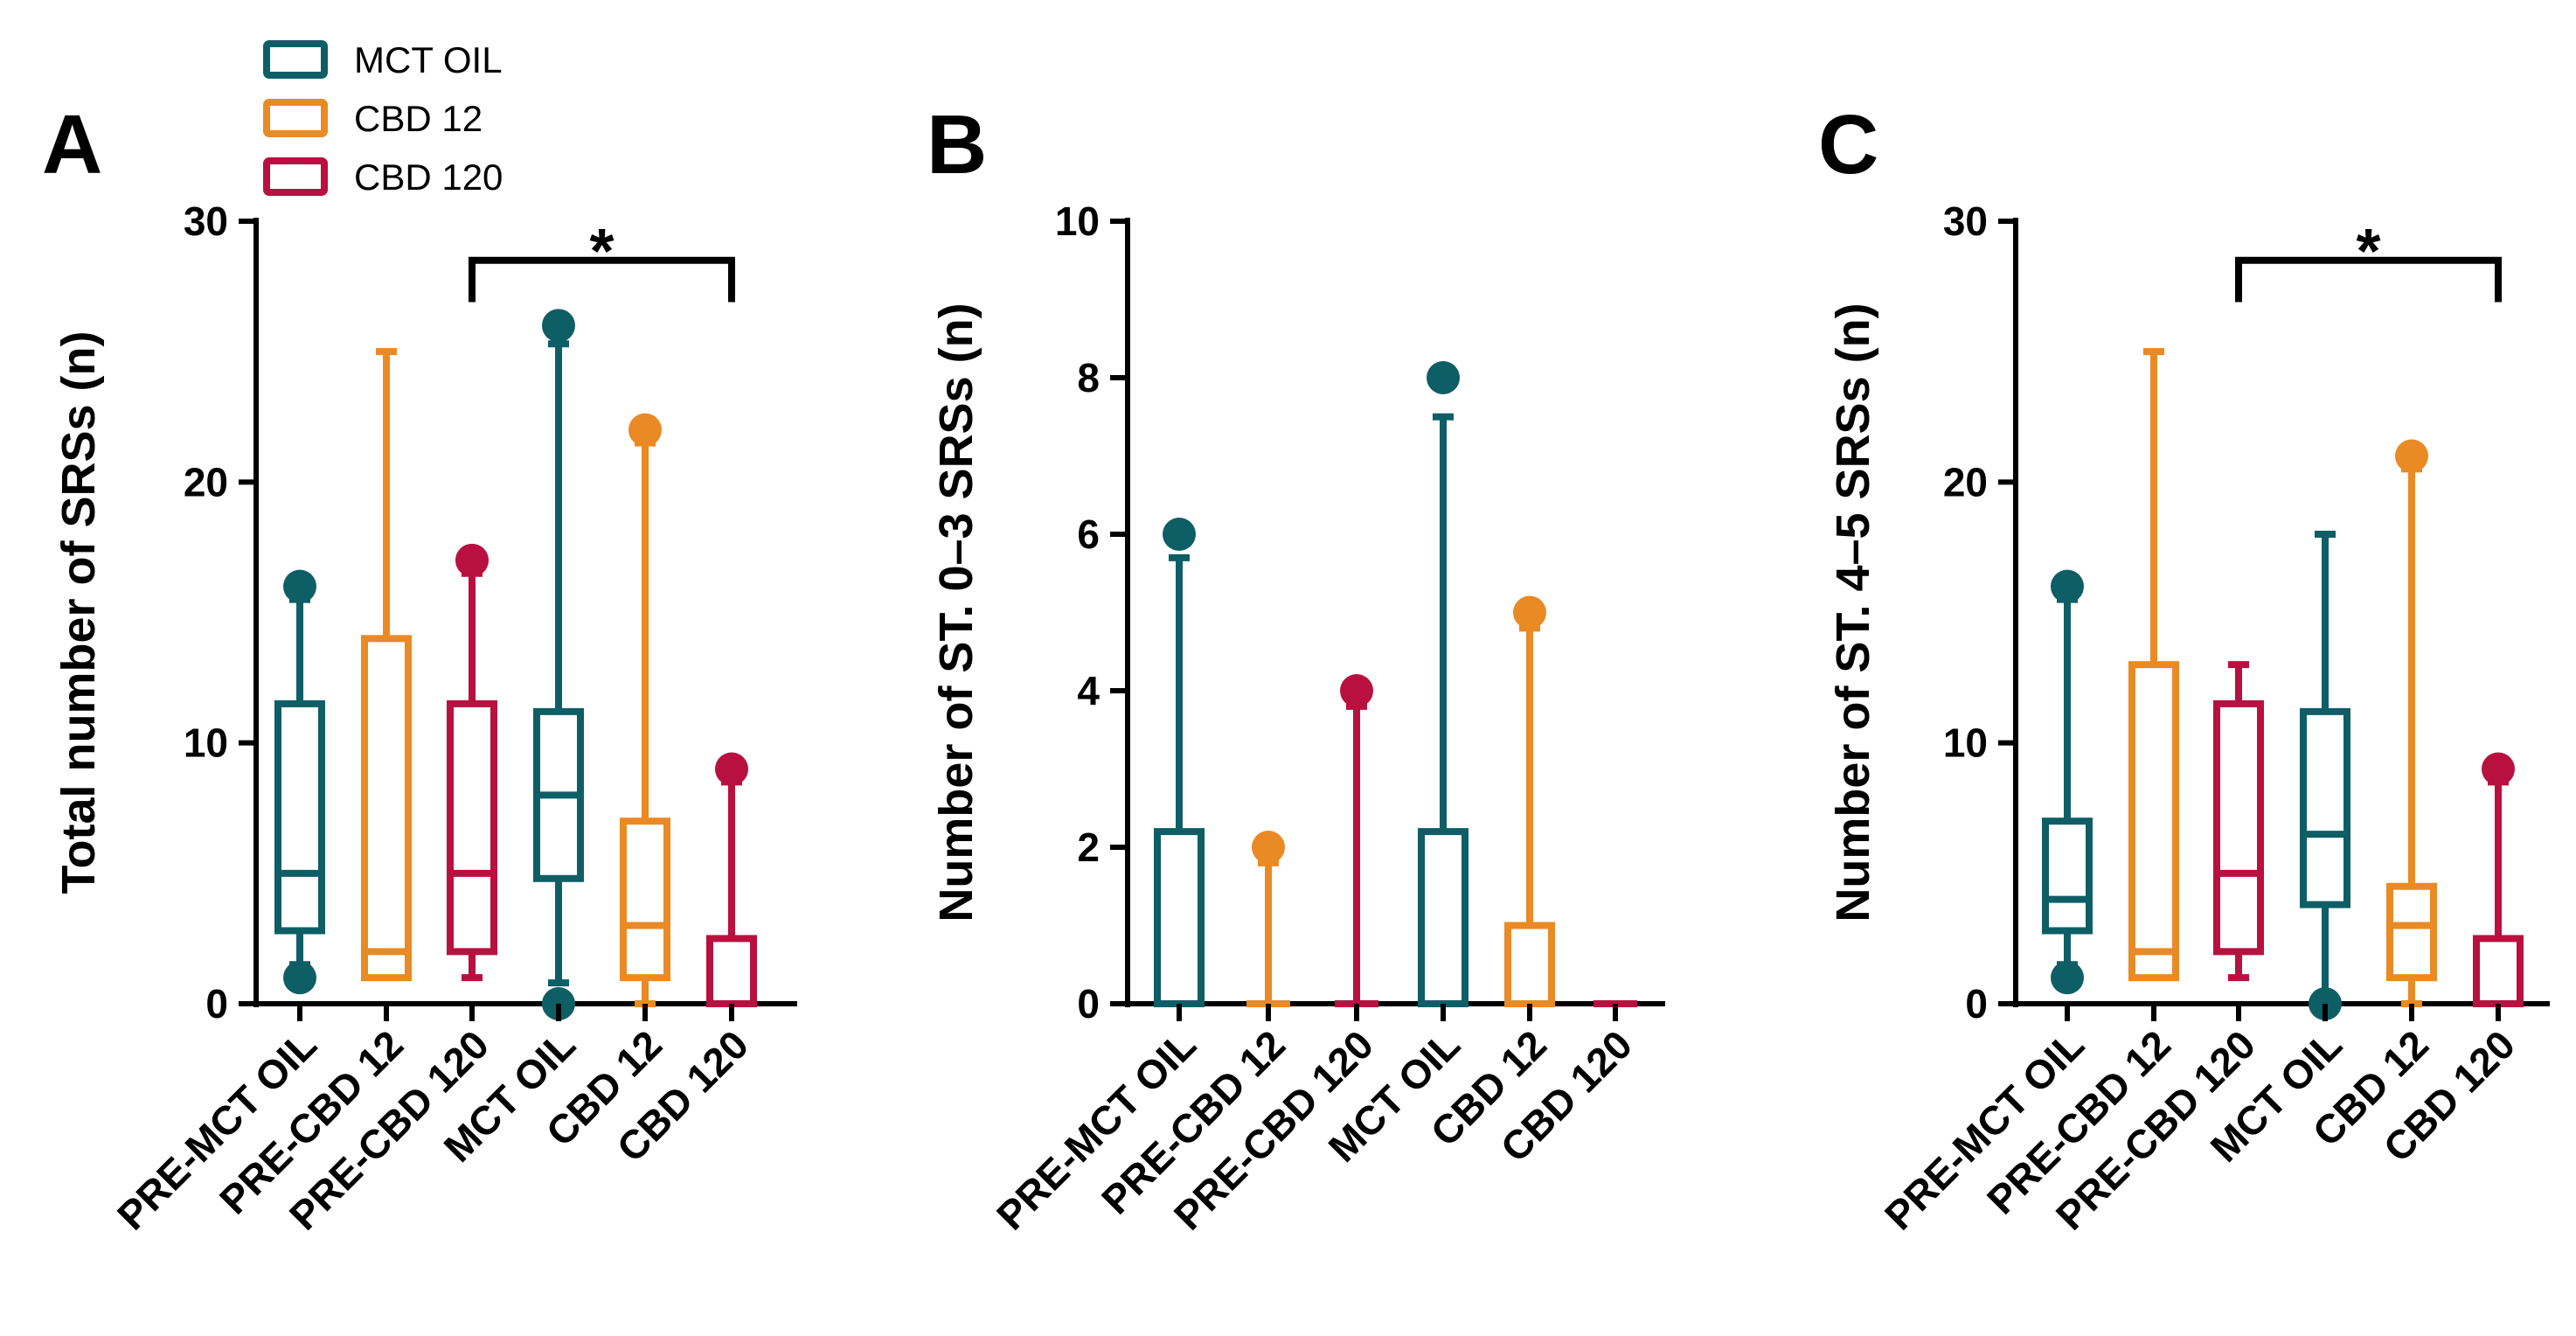 This screenshot has width=2576, height=1336. I want to click on legend-label-1: CBD 12, so click(419, 118).